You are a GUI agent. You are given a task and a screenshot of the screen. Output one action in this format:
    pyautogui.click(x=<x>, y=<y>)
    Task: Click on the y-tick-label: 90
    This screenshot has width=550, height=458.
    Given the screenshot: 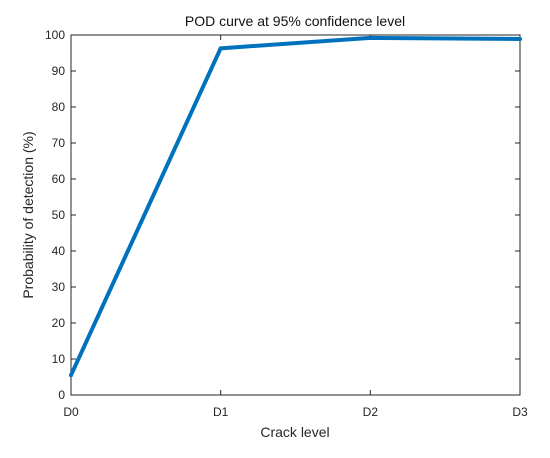 What is the action you would take?
    pyautogui.click(x=59, y=71)
    